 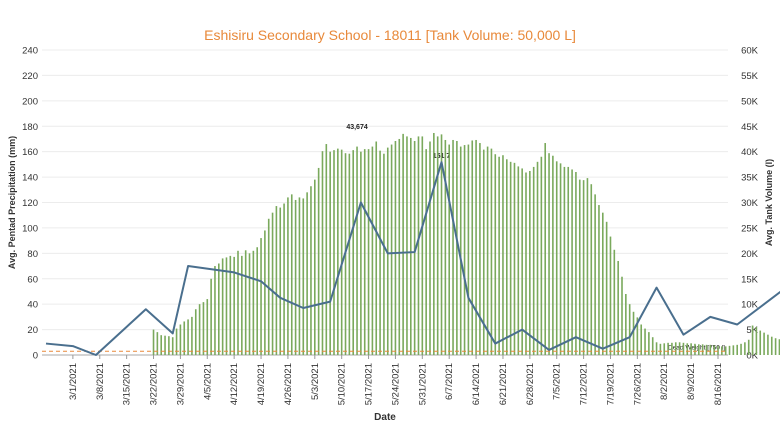 What do you see at coordinates (476, 384) in the screenshot?
I see `x-tick-label: 6/14/2021` at bounding box center [476, 384].